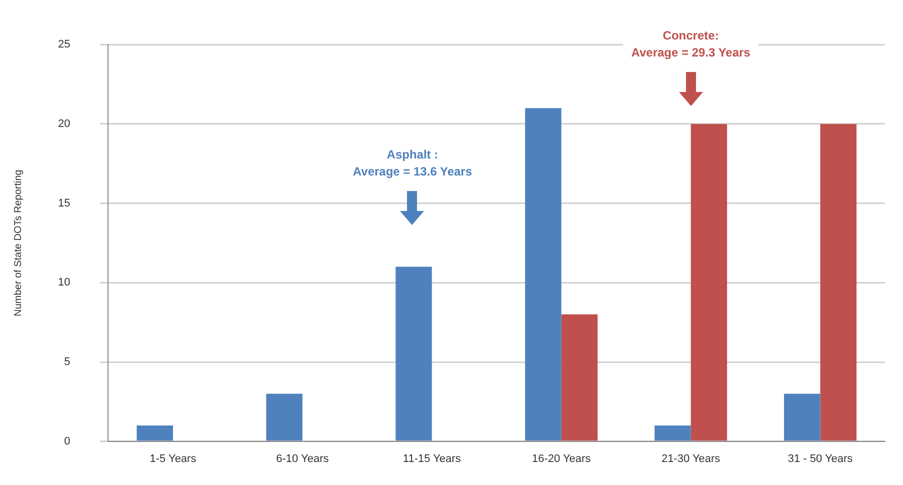 The image size is (903, 485). What do you see at coordinates (412, 162) in the screenshot?
I see `annotation: Asphalt : Average = 13.6 Years` at bounding box center [412, 162].